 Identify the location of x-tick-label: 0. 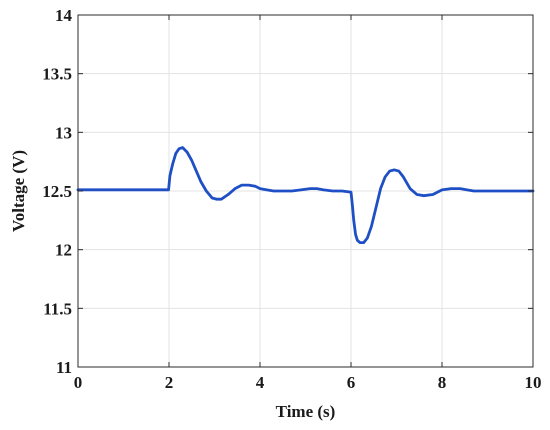
(78, 382).